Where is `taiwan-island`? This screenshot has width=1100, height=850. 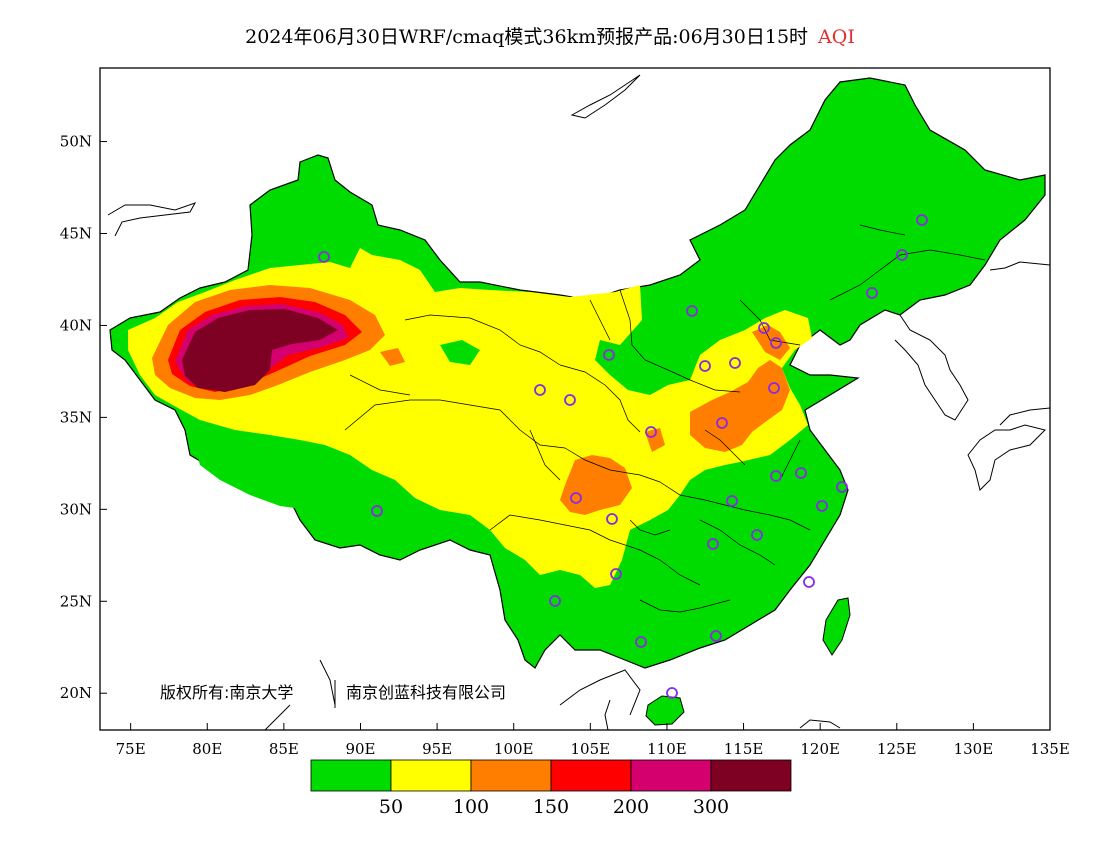
taiwan-island is located at coordinates (836, 626).